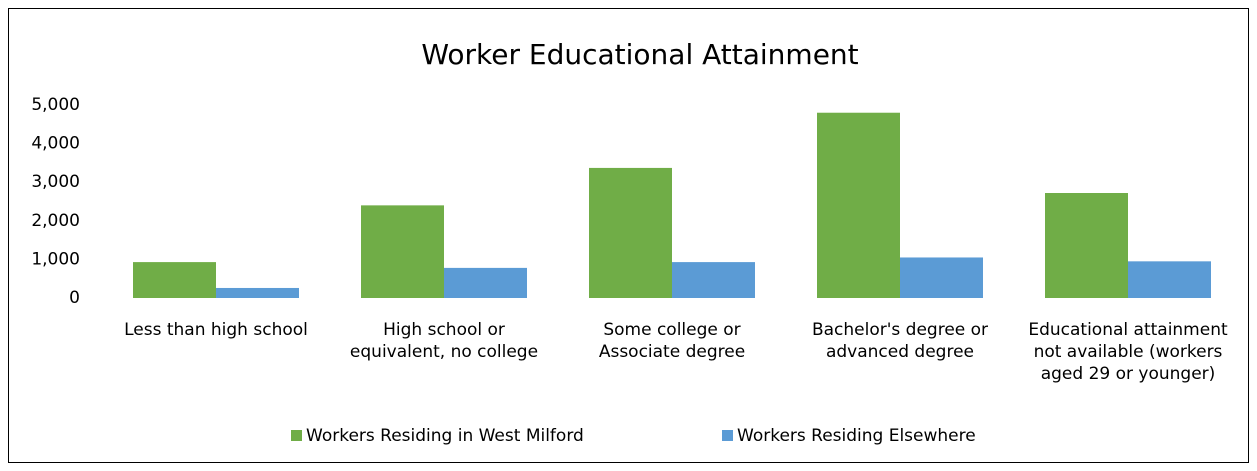 This screenshot has height=471, width=1257. I want to click on x-tick-label: Bachelor's degree or advanced degree, so click(900, 341).